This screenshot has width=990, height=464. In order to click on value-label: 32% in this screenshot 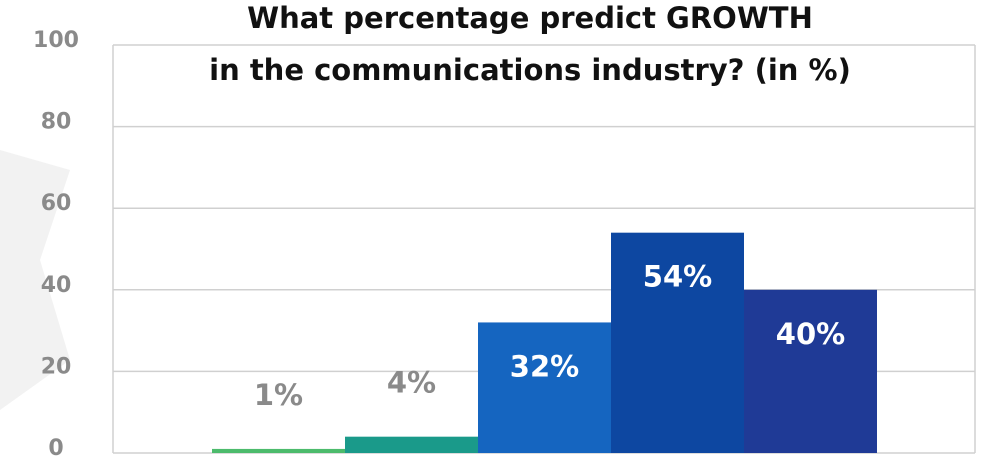, I will do `click(544, 366)`.